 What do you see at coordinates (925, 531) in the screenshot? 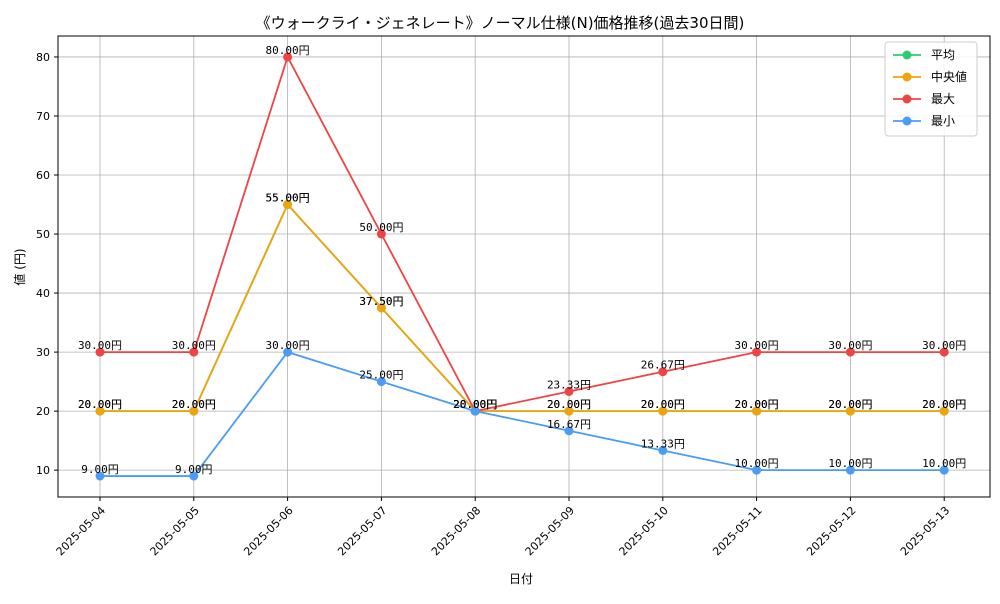
I see `x-tick-label: 2025-05-13` at bounding box center [925, 531].